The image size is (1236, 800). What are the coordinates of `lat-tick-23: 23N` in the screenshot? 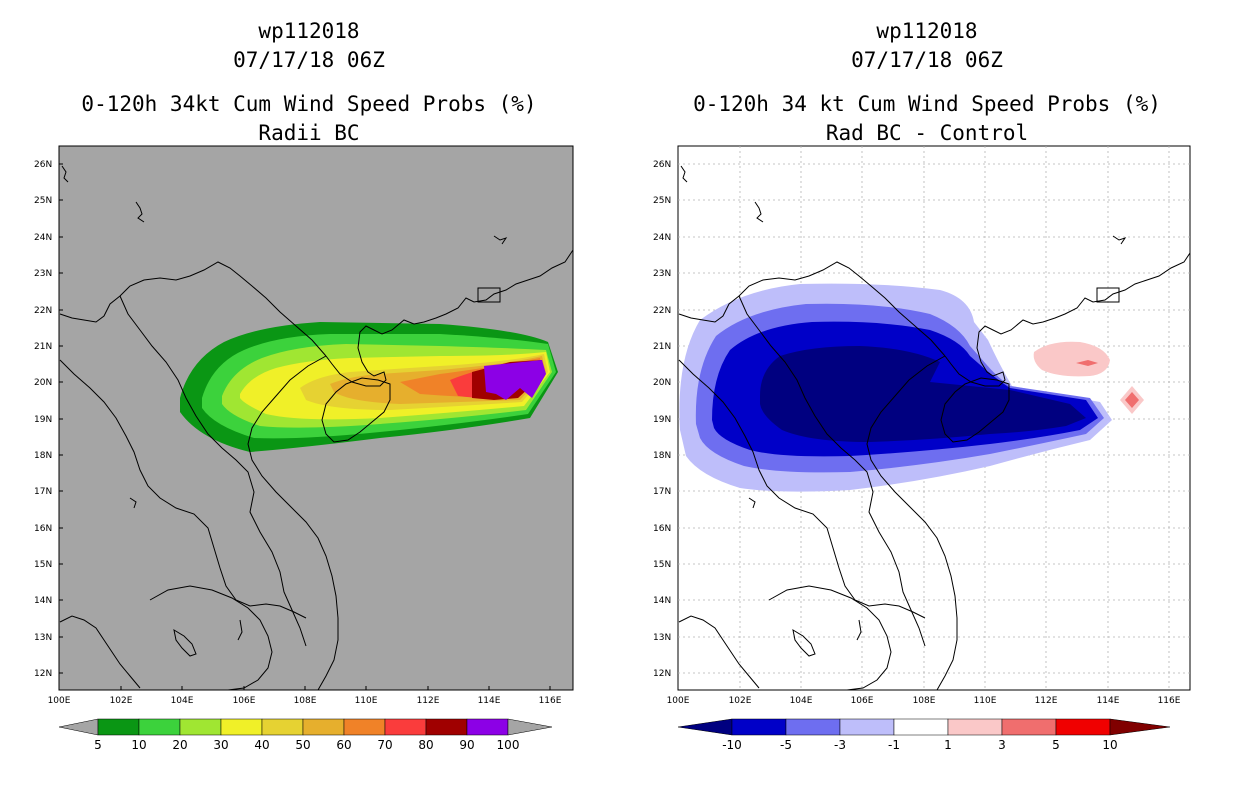 It's located at (48, 274).